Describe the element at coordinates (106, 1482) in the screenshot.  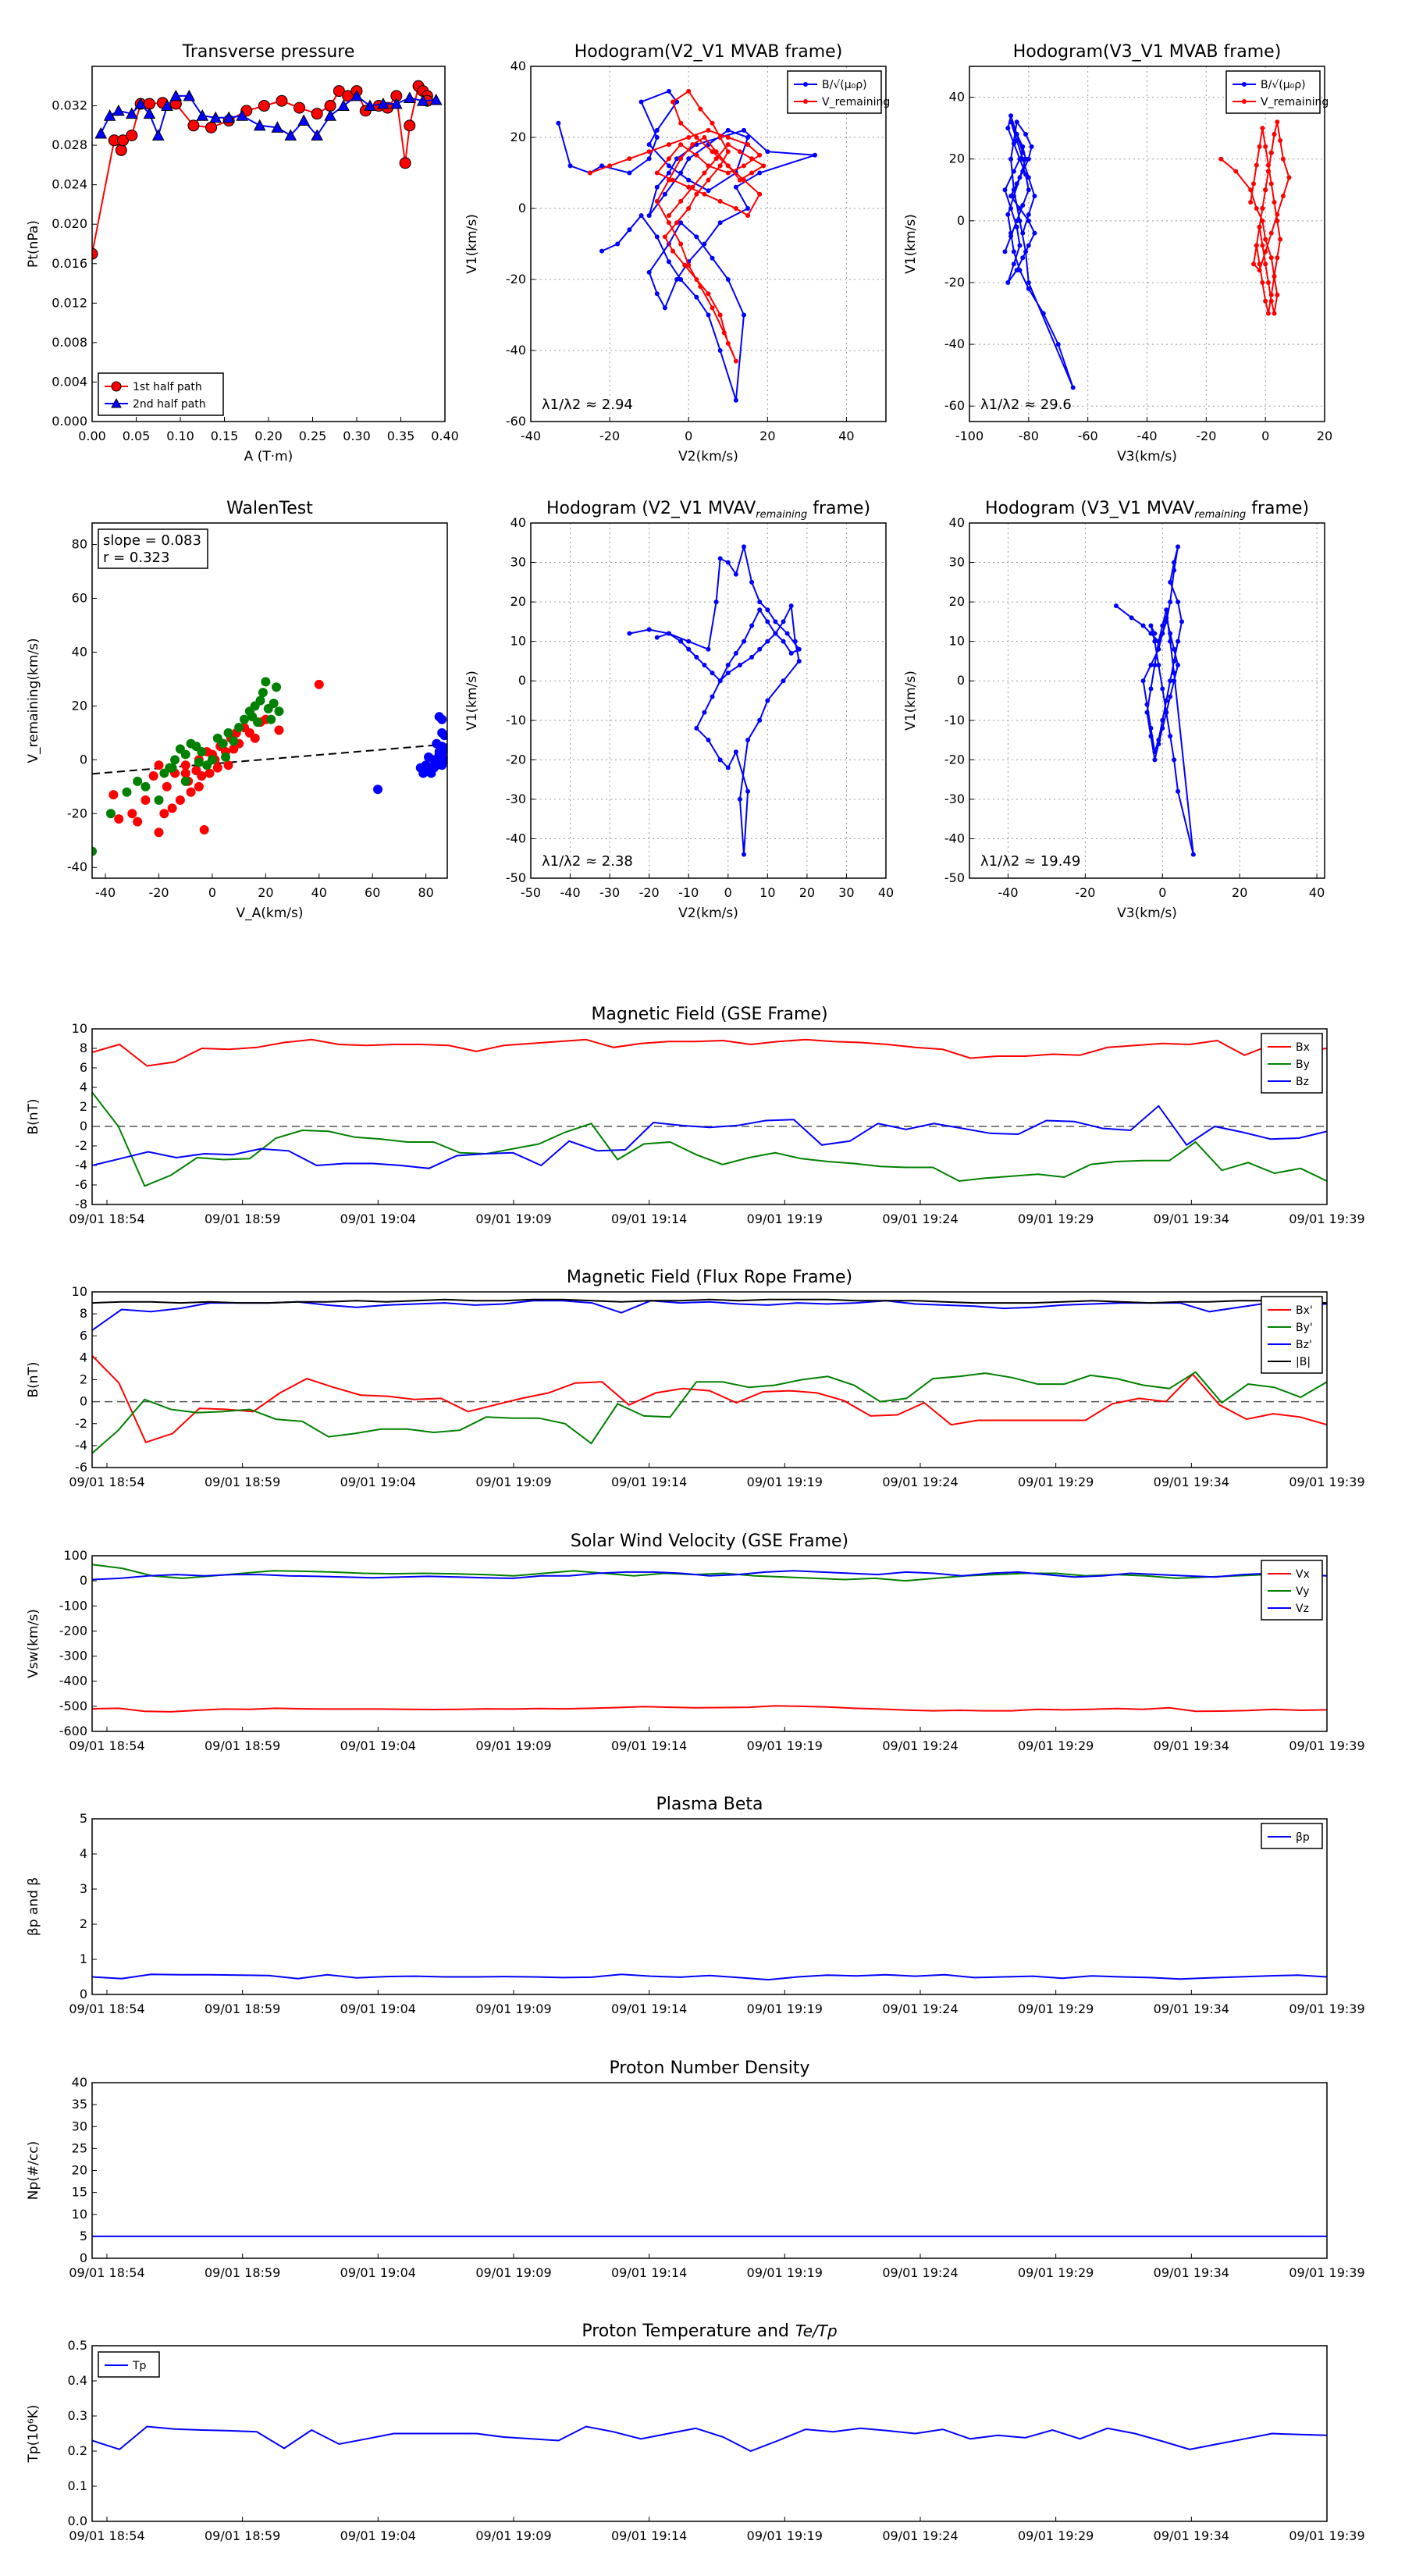
I see `x-tick-label: 09/01 18:54` at that location.